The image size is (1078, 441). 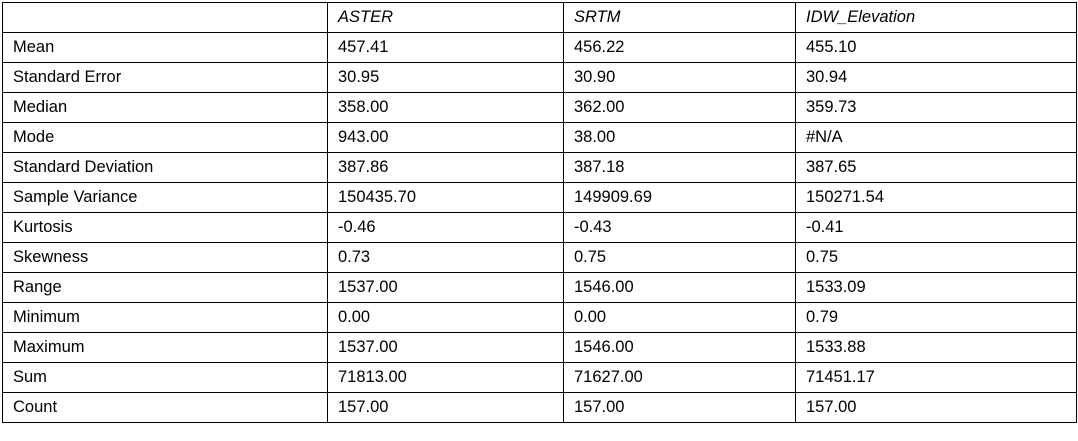 What do you see at coordinates (165, 167) in the screenshot?
I see `row-label: Standard Deviation` at bounding box center [165, 167].